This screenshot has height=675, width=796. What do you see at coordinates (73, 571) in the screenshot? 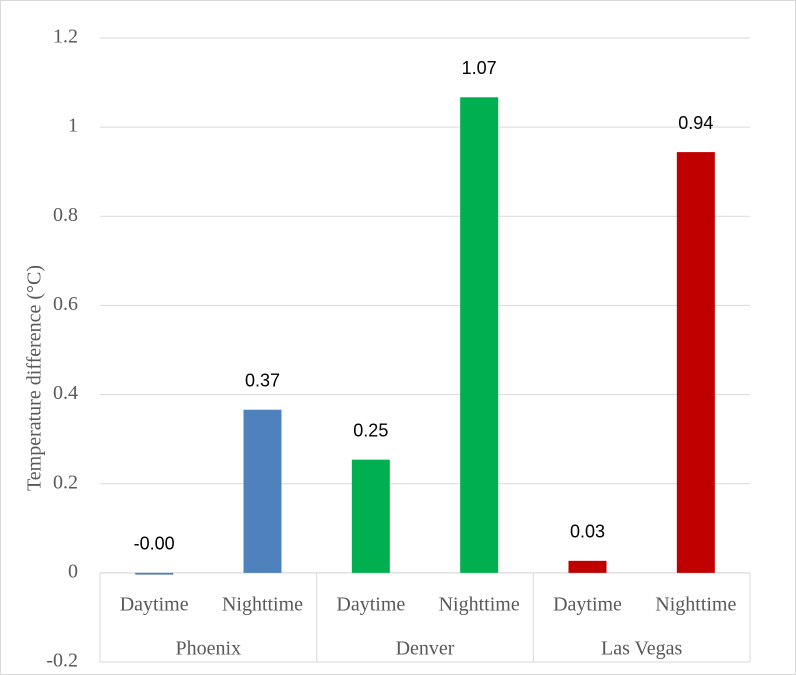
I see `y-tick-label: 0` at bounding box center [73, 571].